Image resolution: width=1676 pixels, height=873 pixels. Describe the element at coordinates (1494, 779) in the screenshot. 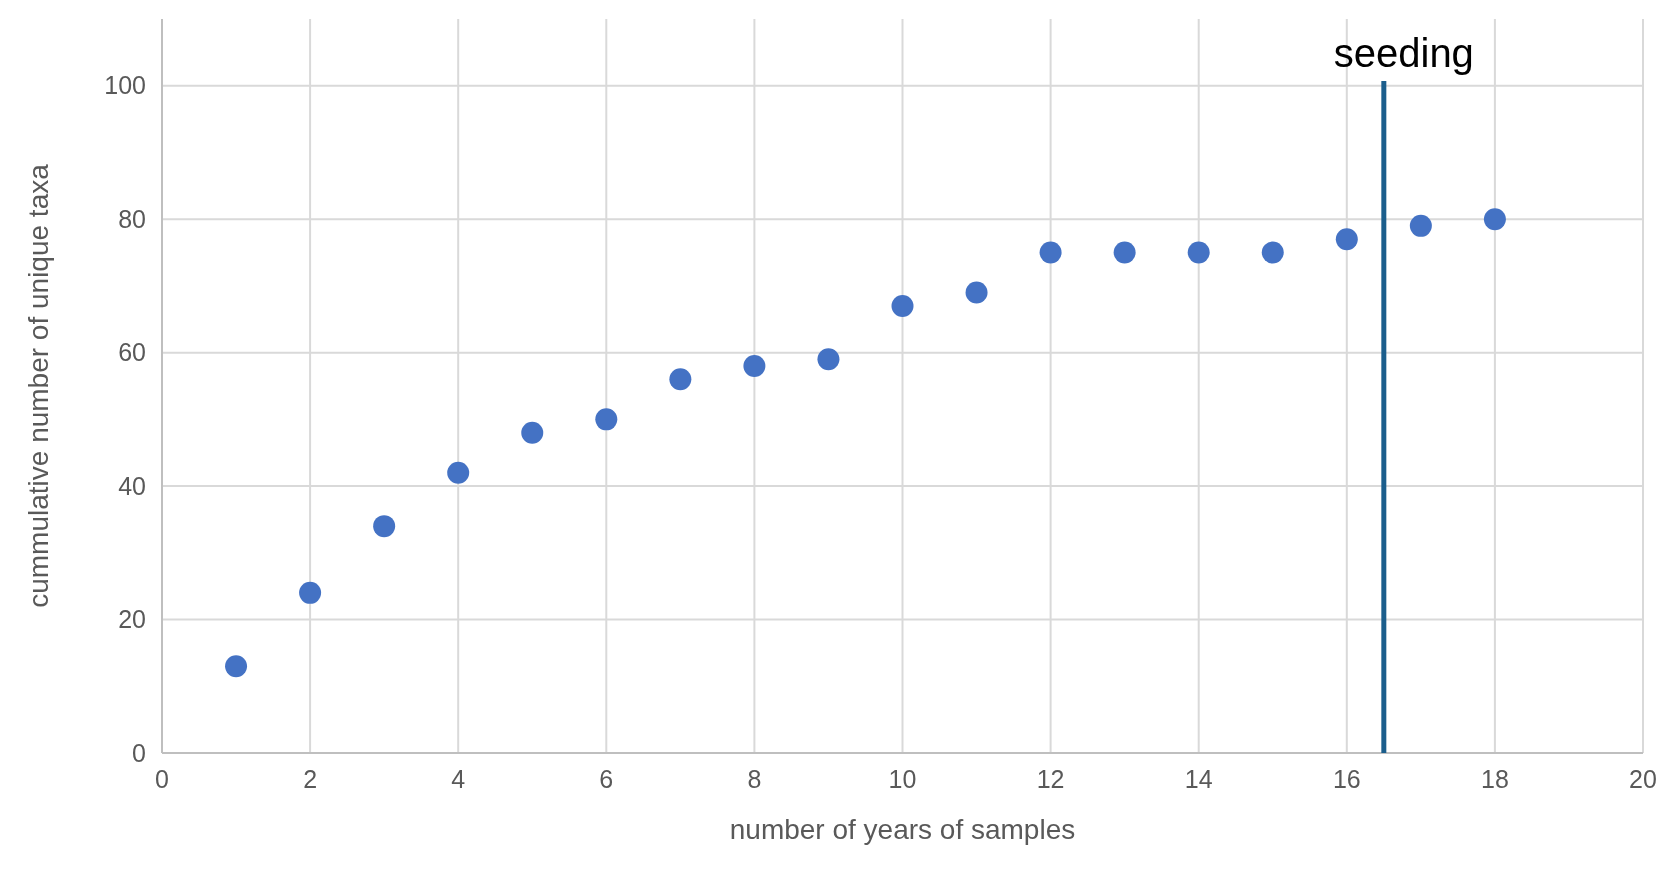

I see `x-tick-label: 18` at that location.